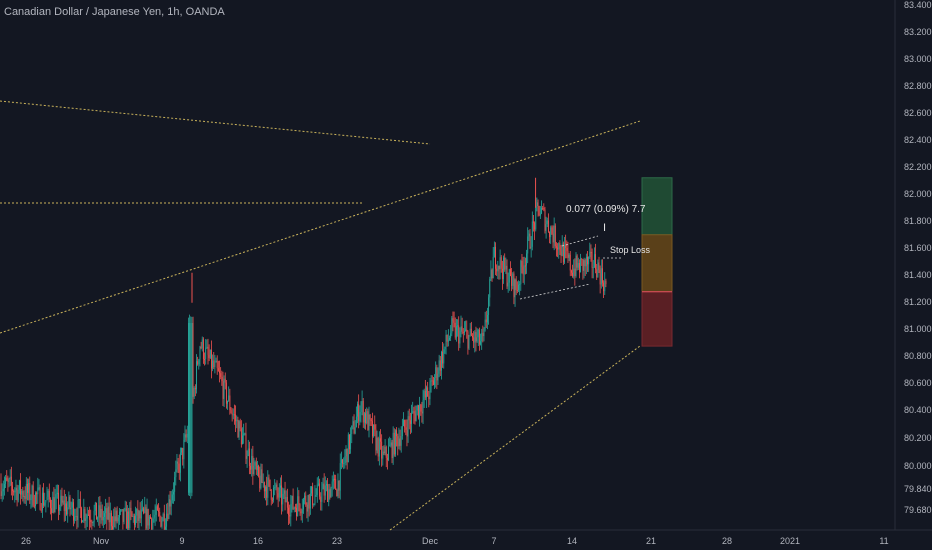  Describe the element at coordinates (883, 541) in the screenshot. I see `x-tick-label: 11` at that location.